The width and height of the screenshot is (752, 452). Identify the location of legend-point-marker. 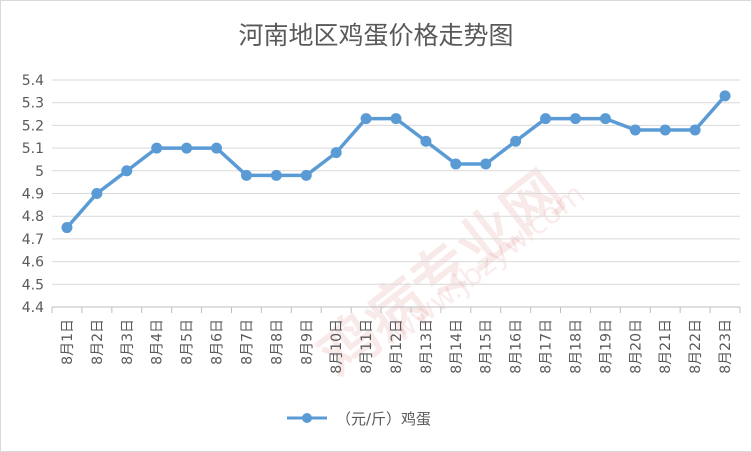
(307, 418).